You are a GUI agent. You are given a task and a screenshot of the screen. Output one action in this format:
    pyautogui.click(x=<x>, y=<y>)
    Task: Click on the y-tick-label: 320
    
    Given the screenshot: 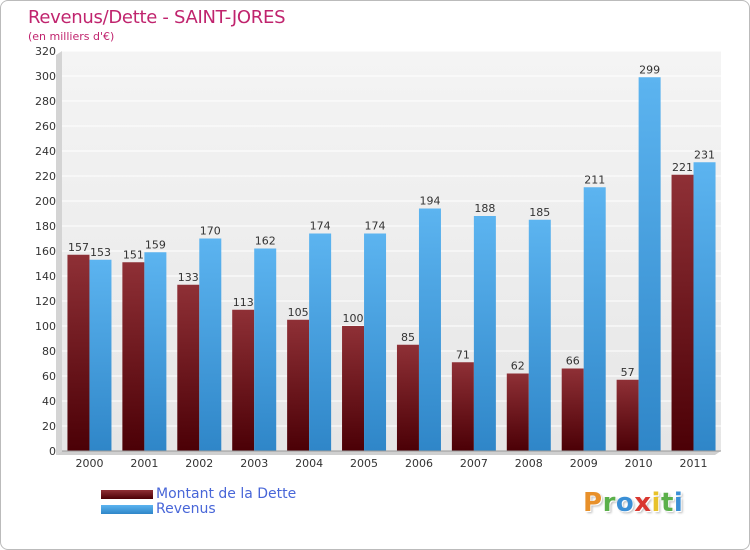 What is the action you would take?
    pyautogui.click(x=45, y=51)
    